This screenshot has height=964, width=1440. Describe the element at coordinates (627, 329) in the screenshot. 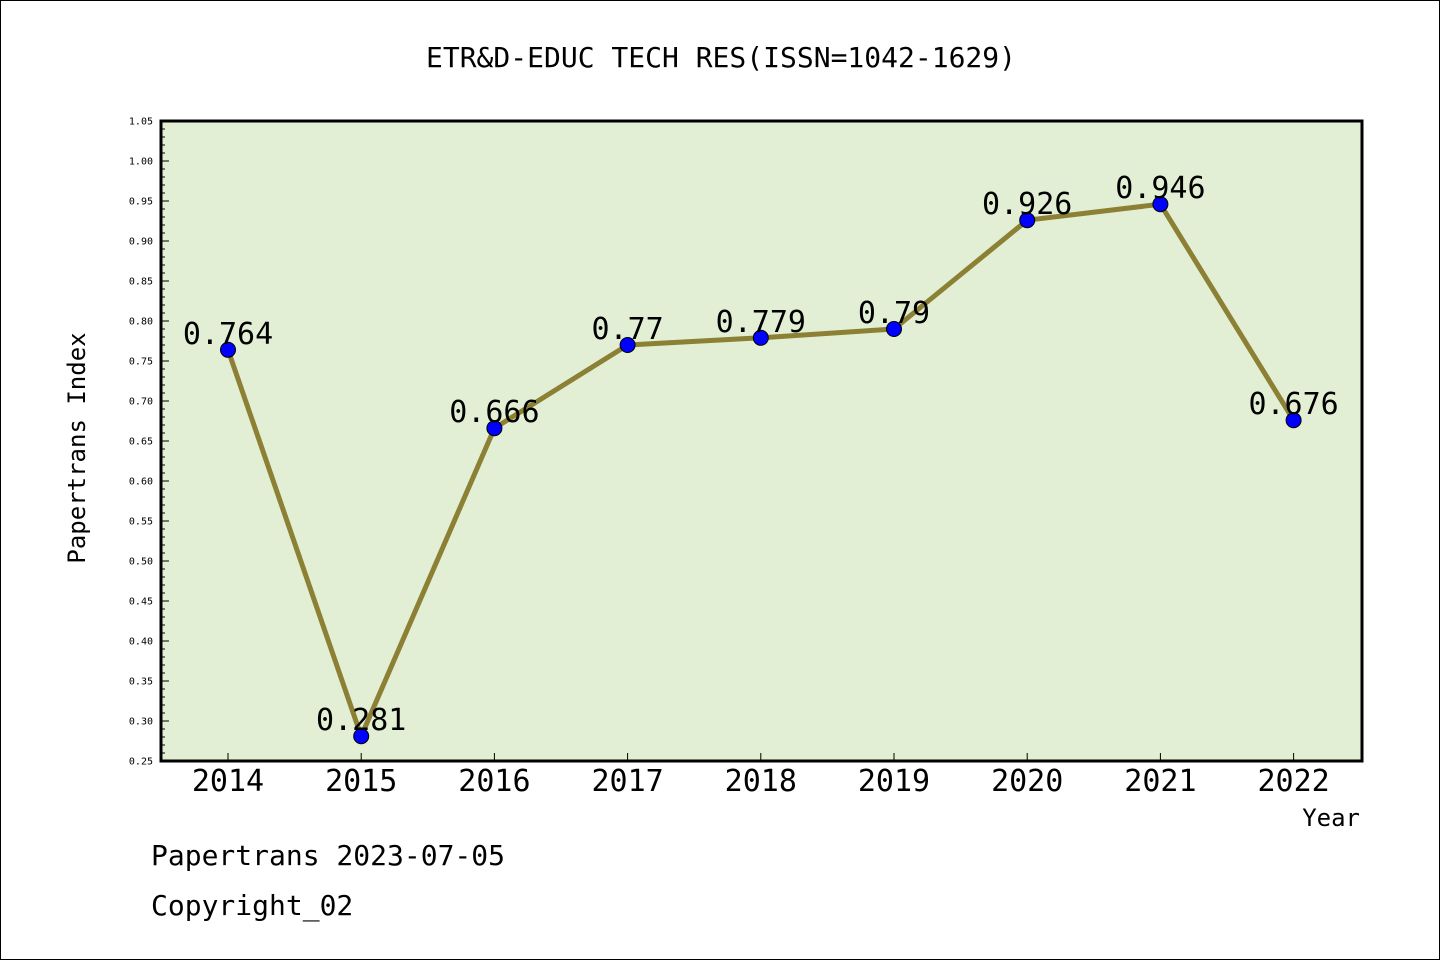

I see `data-label-2017: 0.77` at that location.